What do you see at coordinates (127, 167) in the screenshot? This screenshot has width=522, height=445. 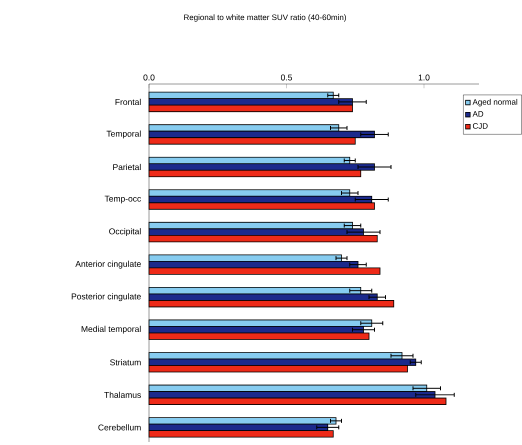 I see `y-tick-label: Parietal` at bounding box center [127, 167].